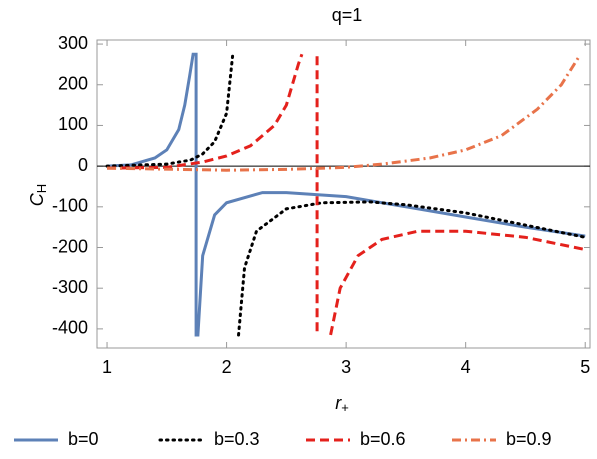 This screenshot has width=597, height=459. What do you see at coordinates (338, 403) in the screenshot?
I see `x-label-main: r` at bounding box center [338, 403].